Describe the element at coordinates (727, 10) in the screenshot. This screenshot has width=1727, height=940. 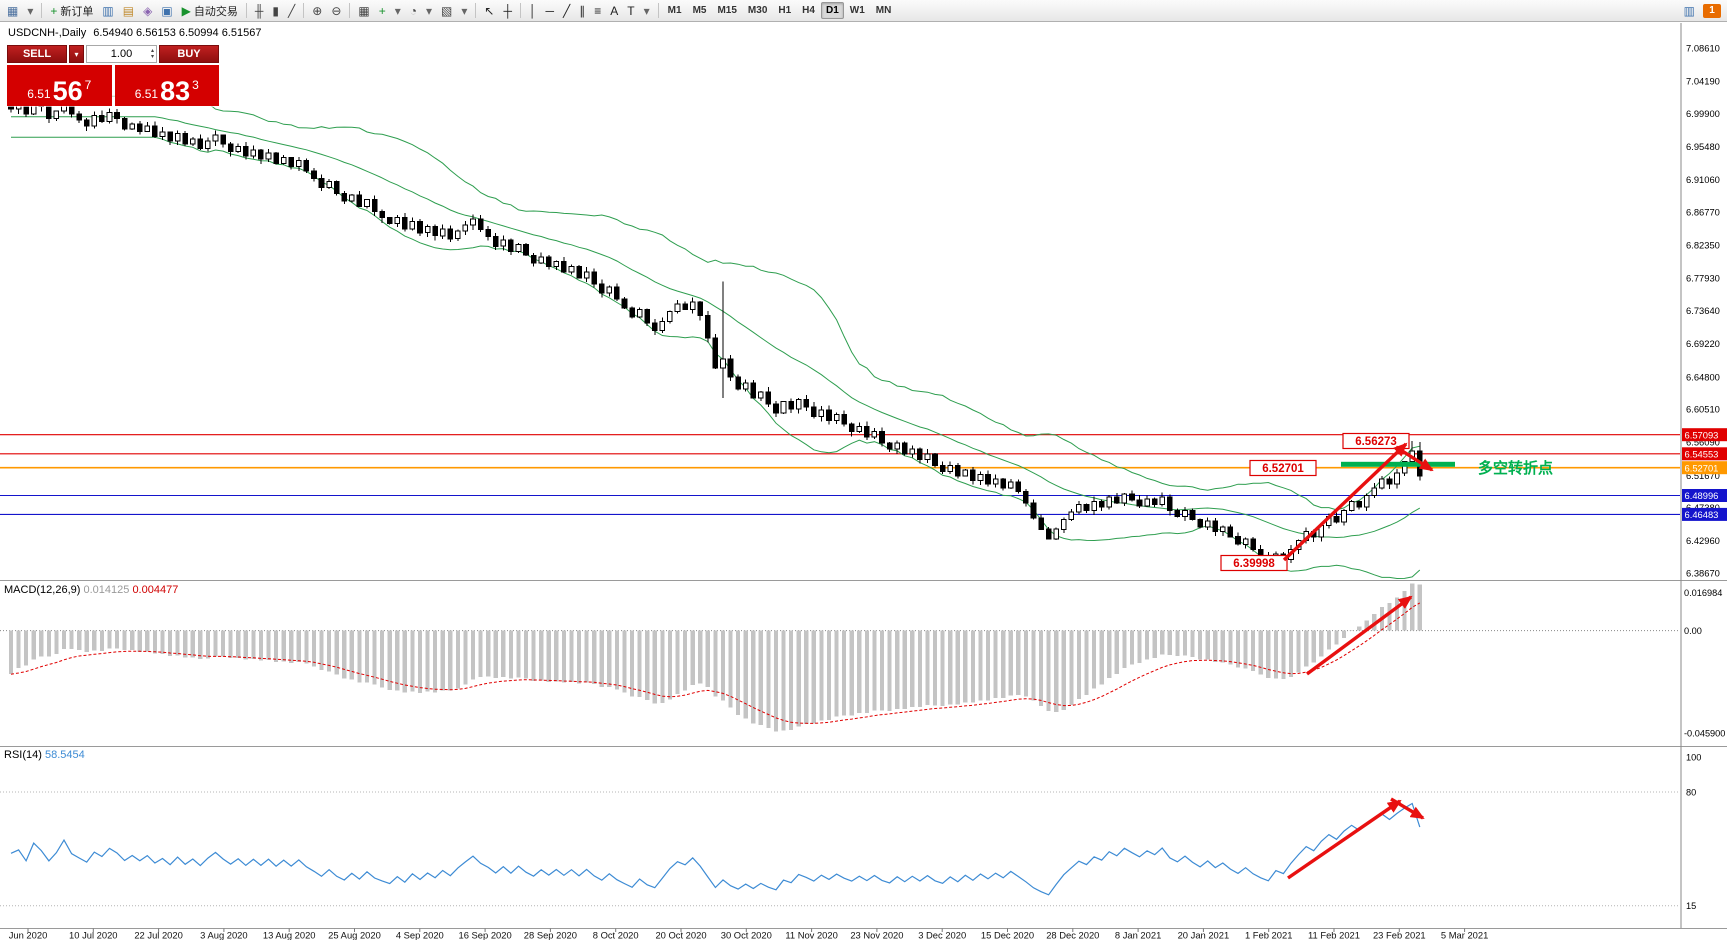
I see `timeframe-button-m15: M15` at that location.